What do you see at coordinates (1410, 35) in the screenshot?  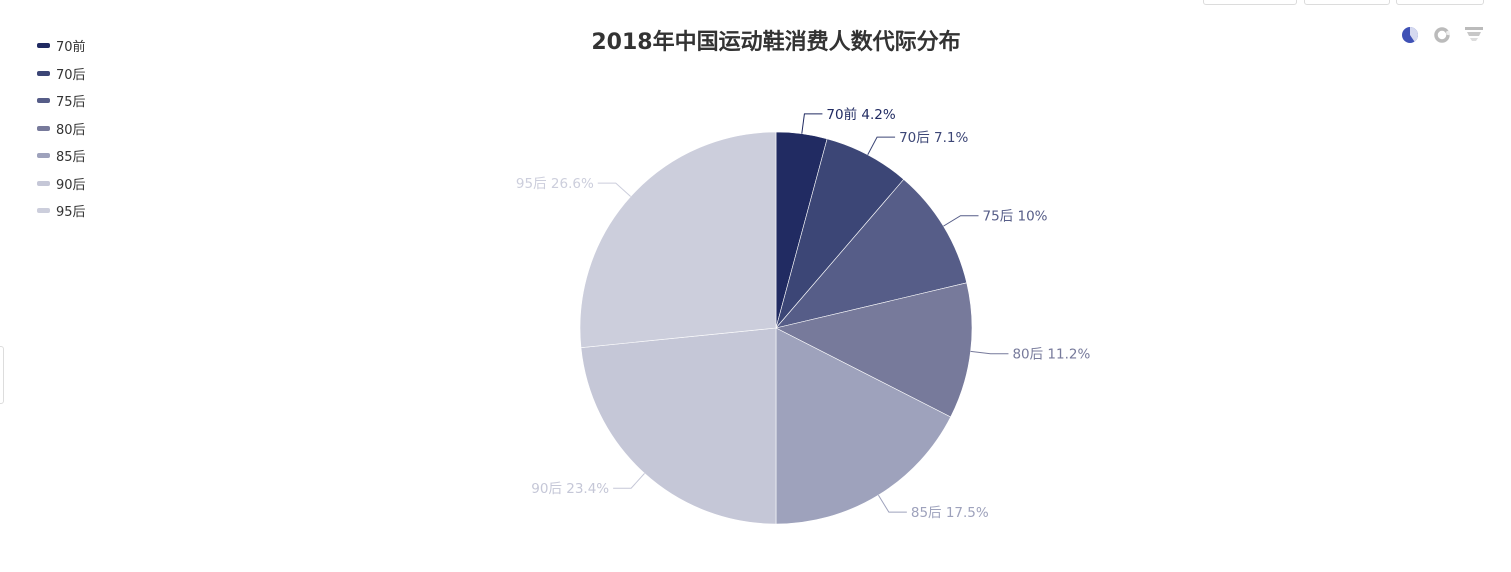 I see `pie-chart-icon` at bounding box center [1410, 35].